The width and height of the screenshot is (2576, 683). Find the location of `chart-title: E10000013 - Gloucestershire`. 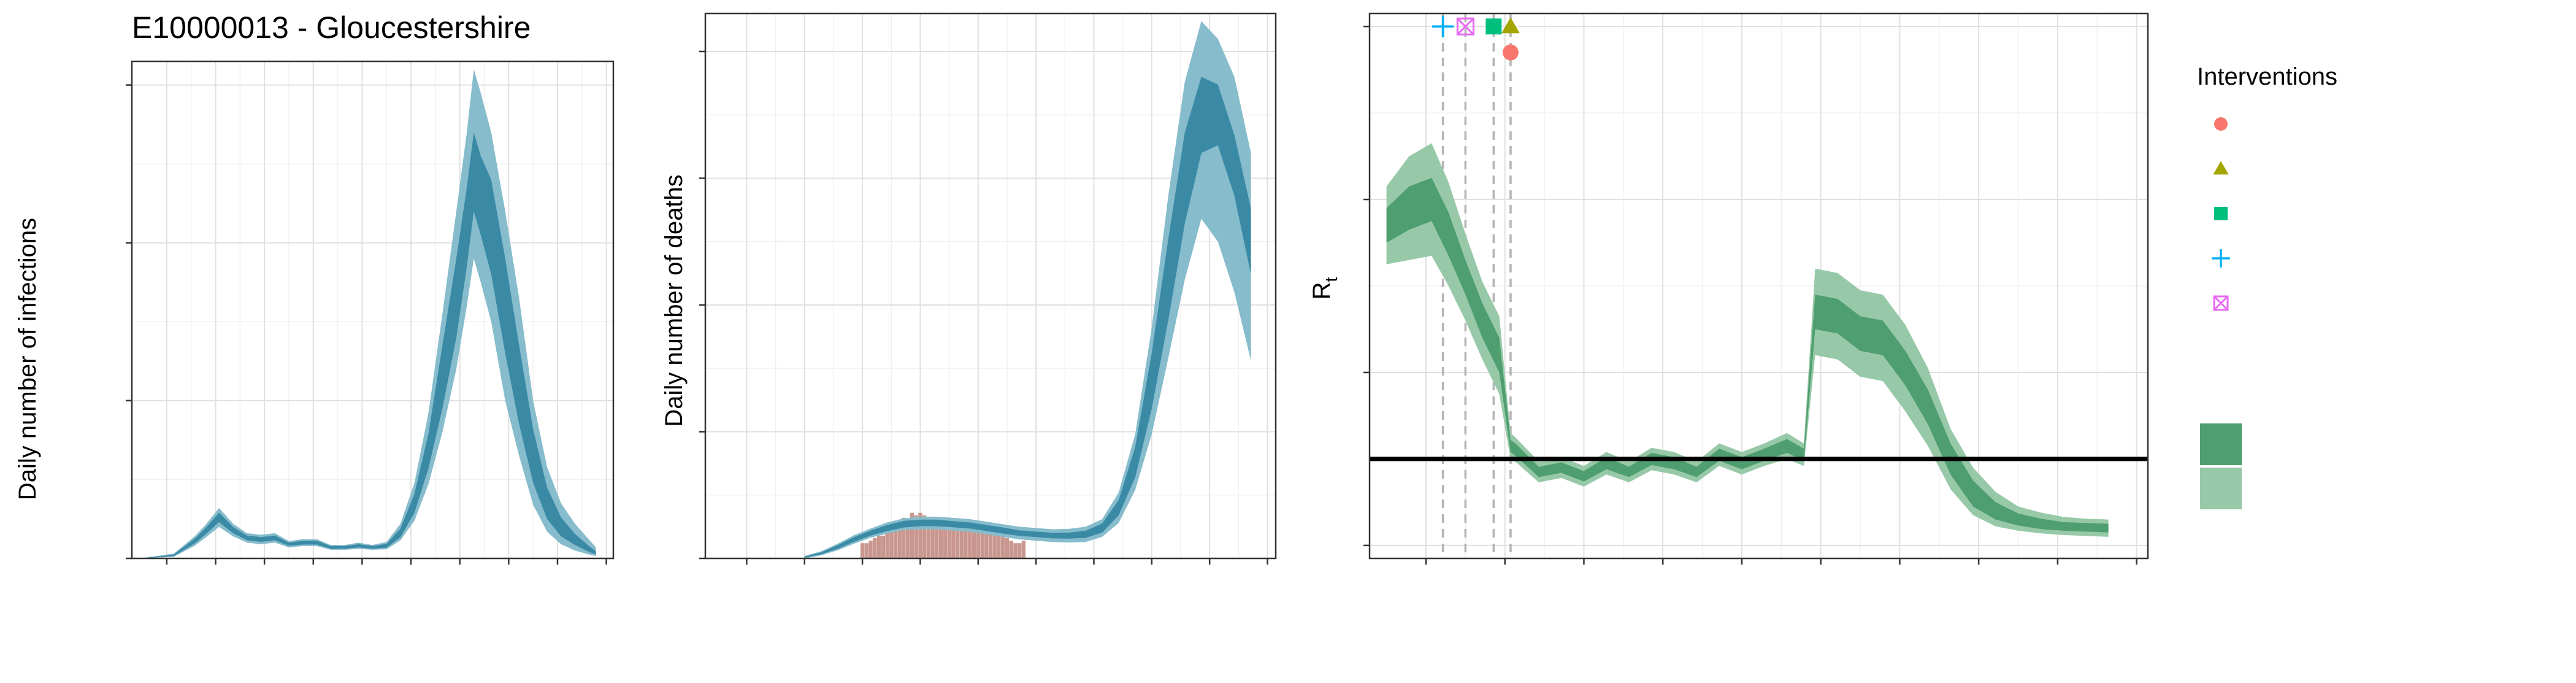

chart-title: E10000013 - Gloucestershire is located at coordinates (331, 27).